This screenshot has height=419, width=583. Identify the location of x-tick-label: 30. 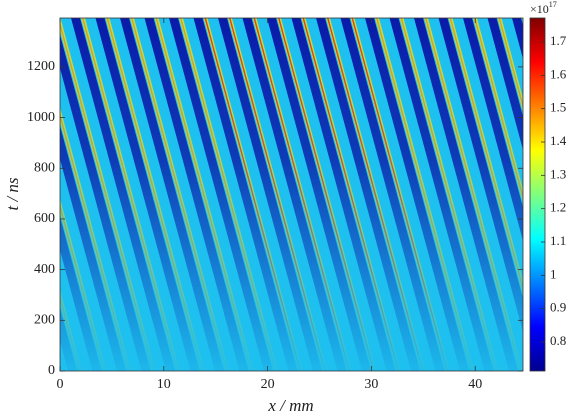
(371, 384).